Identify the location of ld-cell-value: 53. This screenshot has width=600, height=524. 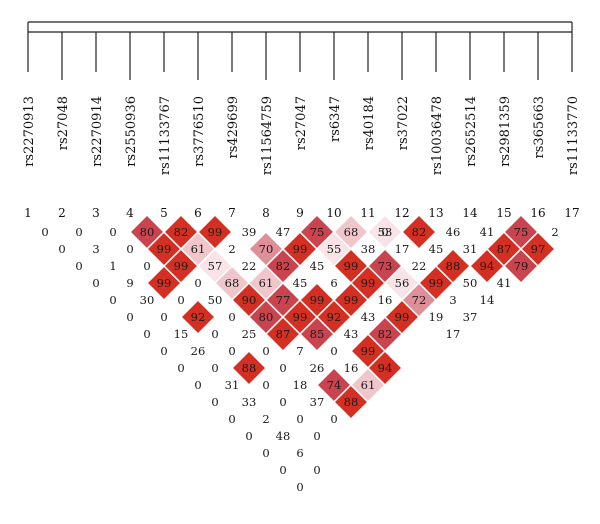
(385, 232).